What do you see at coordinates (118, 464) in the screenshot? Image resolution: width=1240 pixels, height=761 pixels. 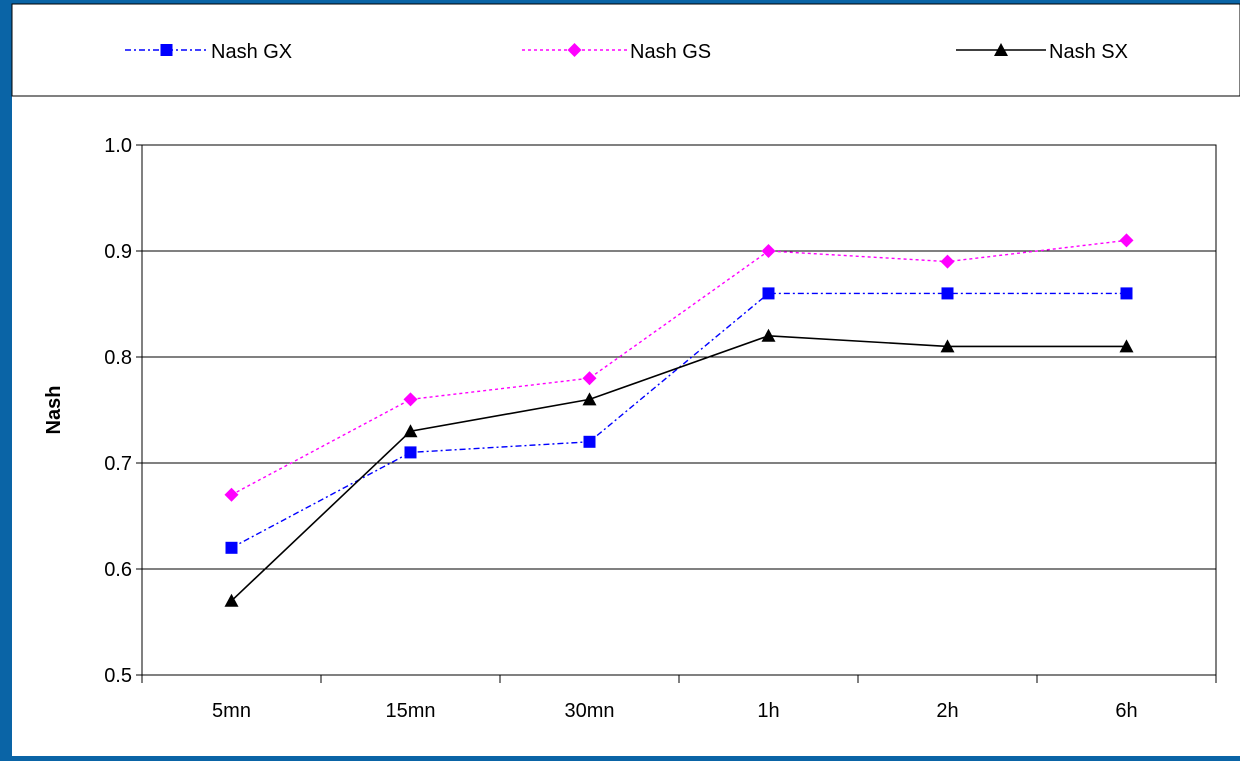 I see `y-tick-label-2: 0.7` at bounding box center [118, 464].